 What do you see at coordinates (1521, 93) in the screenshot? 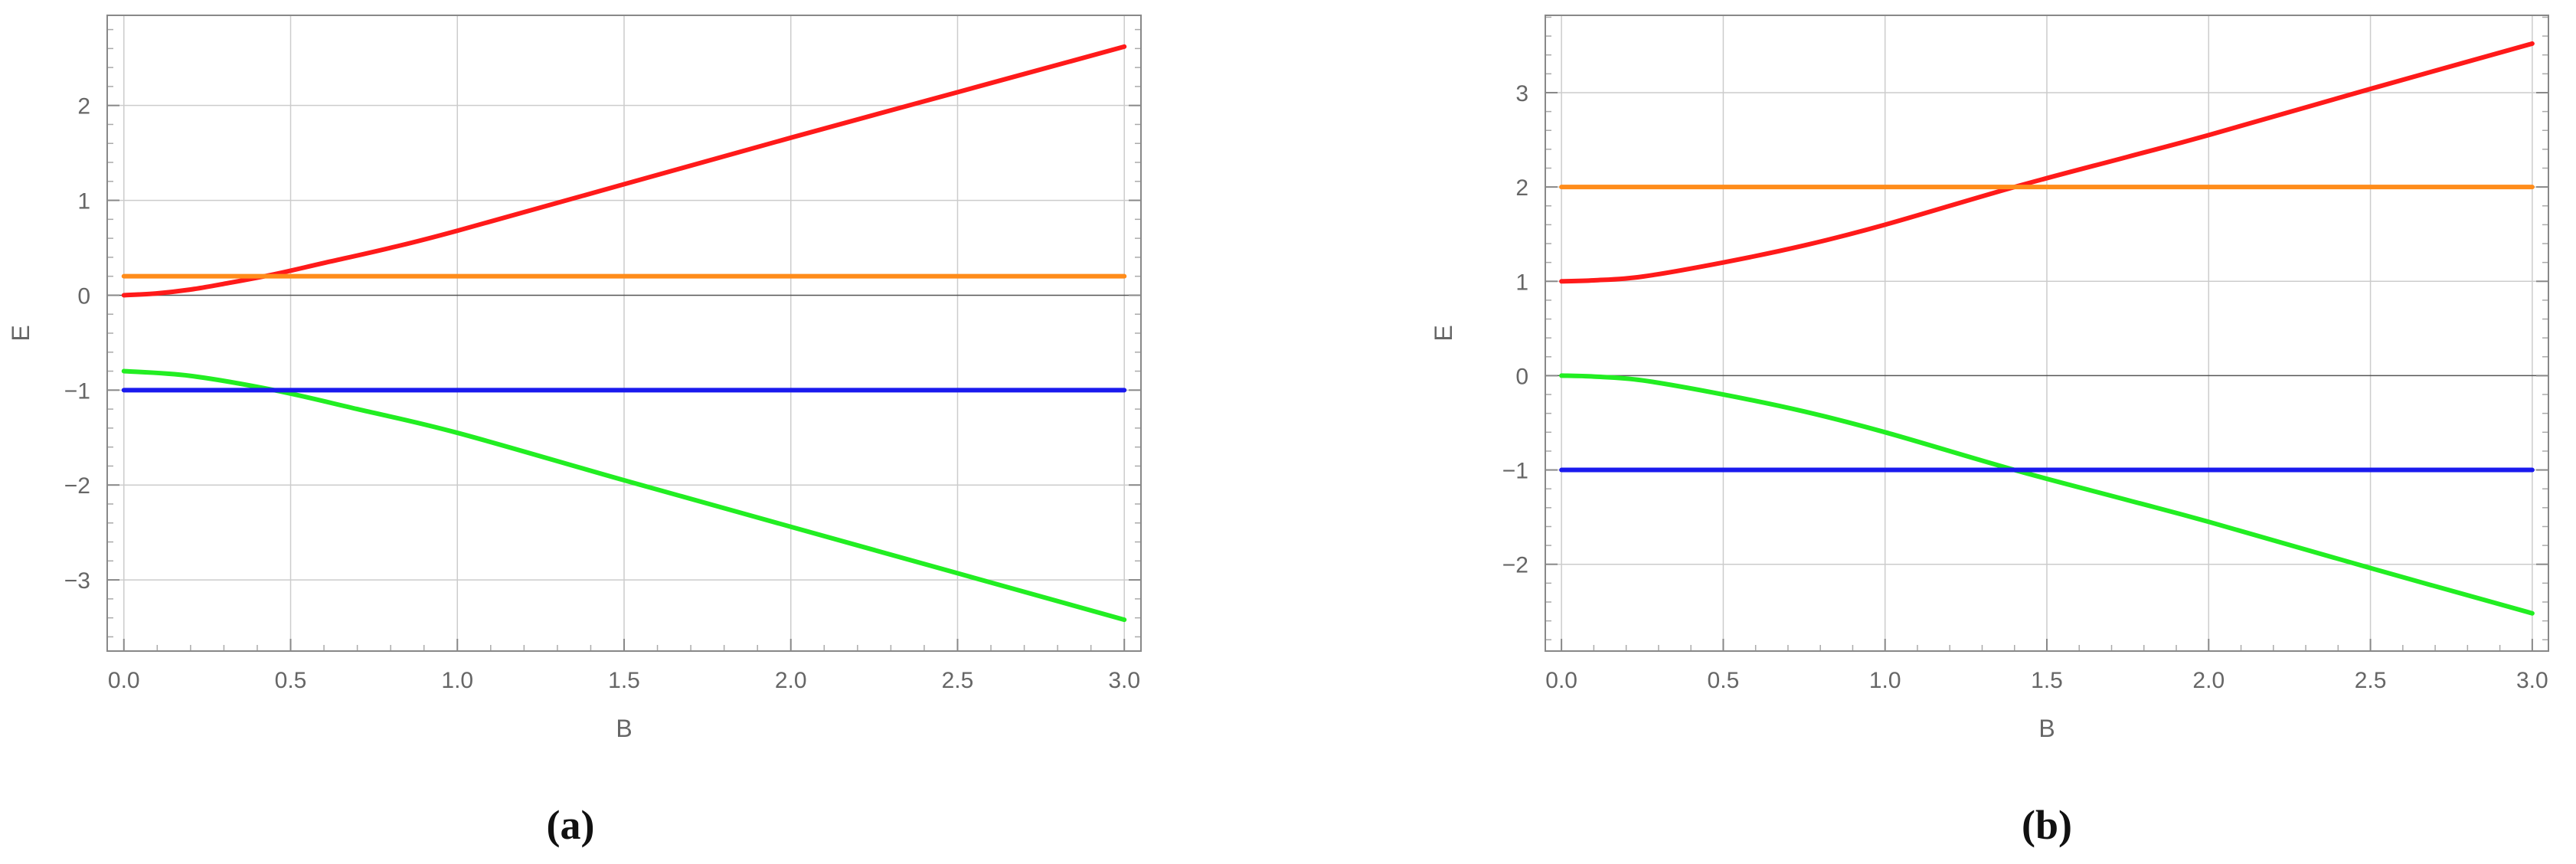
I see `y-tick-label: 3` at bounding box center [1521, 93].